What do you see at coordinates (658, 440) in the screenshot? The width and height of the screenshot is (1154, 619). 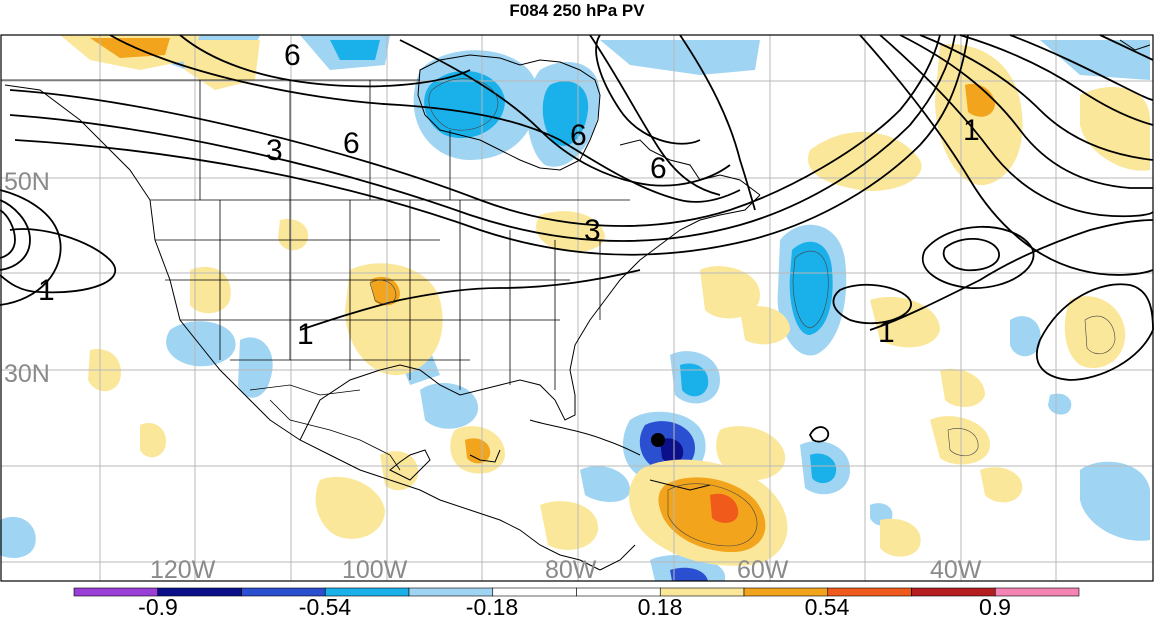 I see `storm-location-marker` at bounding box center [658, 440].